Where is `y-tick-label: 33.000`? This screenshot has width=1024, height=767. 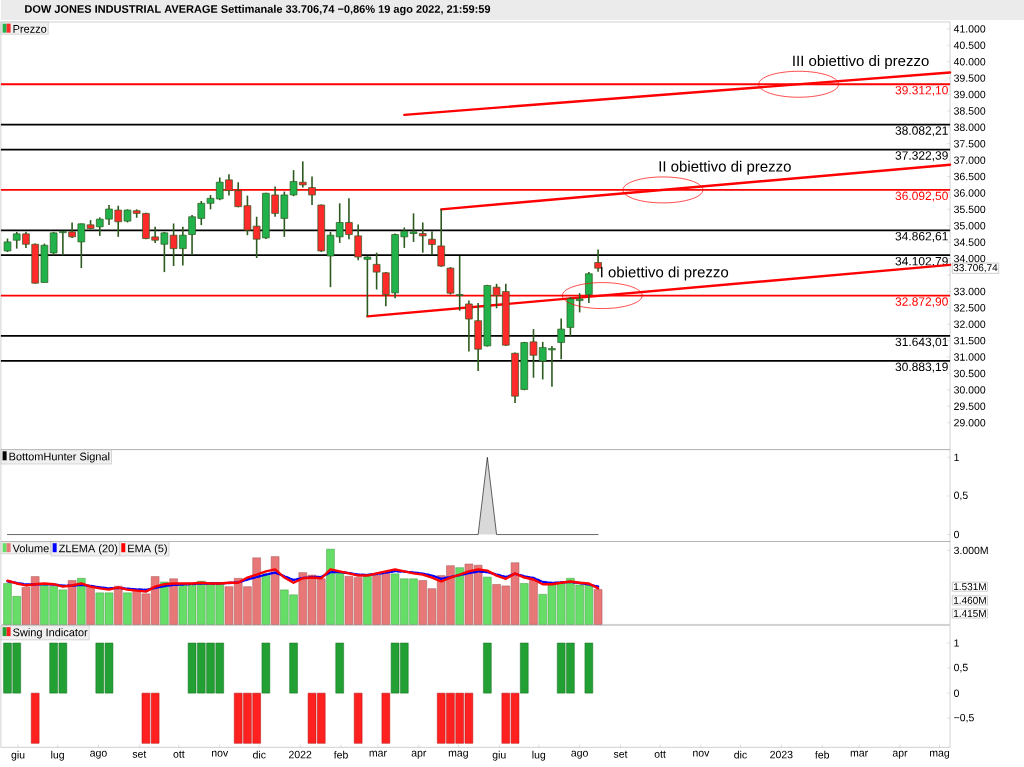
y-tick-label: 33.000 is located at coordinates (969, 291).